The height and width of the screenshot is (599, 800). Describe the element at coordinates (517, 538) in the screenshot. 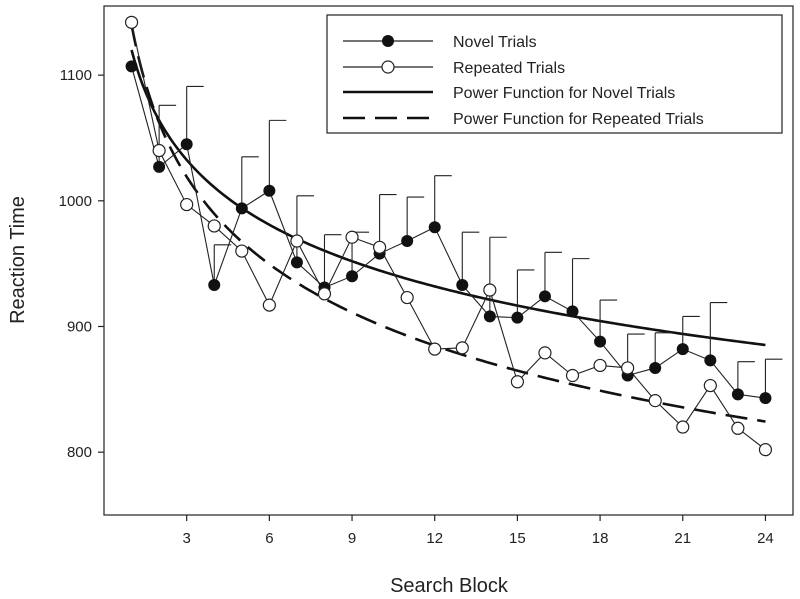

I see `x-tick-label: 15` at that location.